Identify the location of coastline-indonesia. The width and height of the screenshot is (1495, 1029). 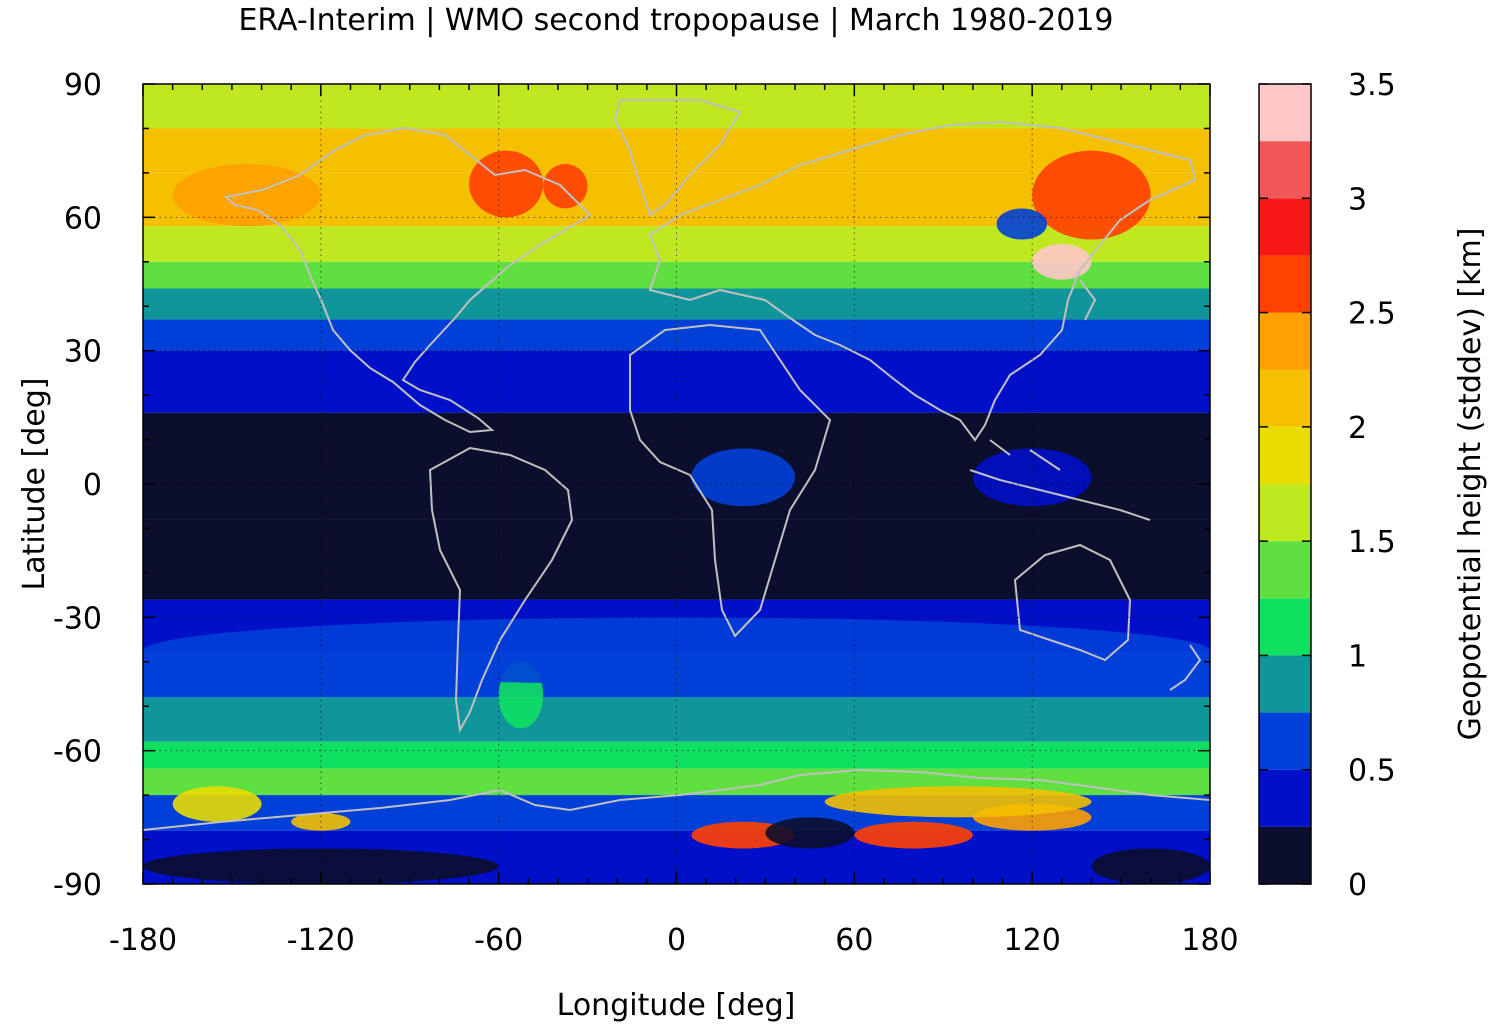
(1060, 480).